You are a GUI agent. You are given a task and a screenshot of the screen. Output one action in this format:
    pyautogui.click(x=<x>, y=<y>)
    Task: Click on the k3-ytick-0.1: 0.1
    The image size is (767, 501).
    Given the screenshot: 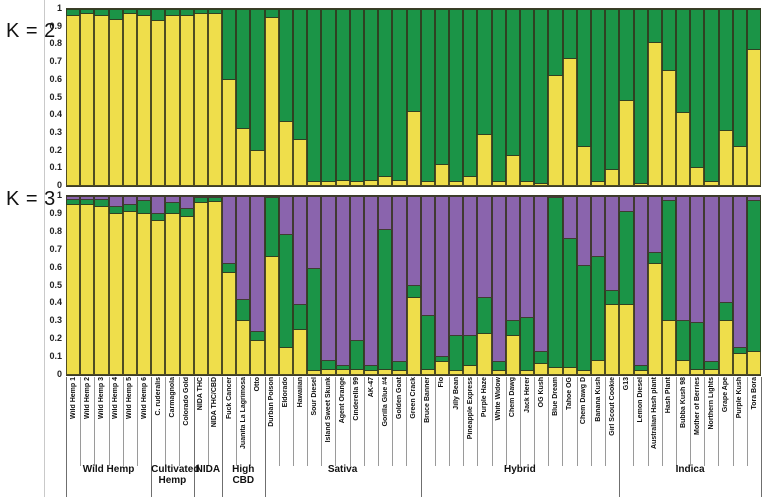 What is the action you would take?
    pyautogui.click(x=55, y=356)
    